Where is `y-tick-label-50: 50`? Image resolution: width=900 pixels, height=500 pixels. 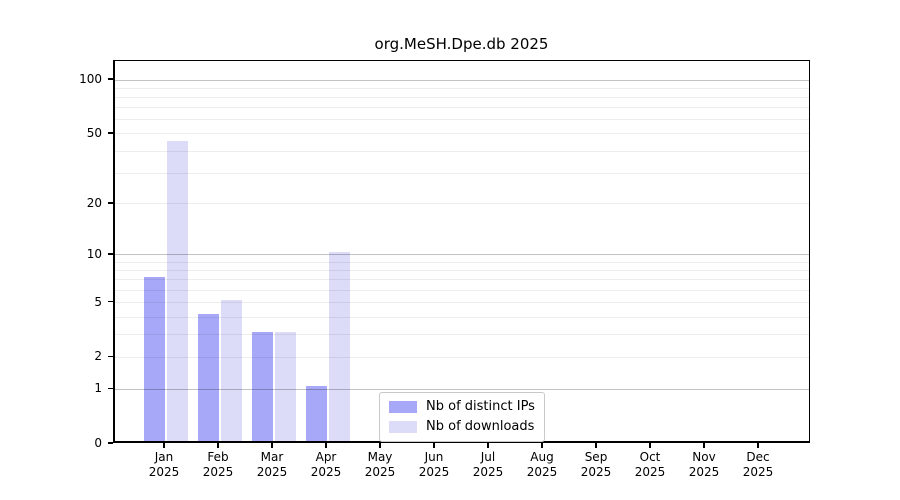
y-tick-label-50: 50 is located at coordinates (94, 132).